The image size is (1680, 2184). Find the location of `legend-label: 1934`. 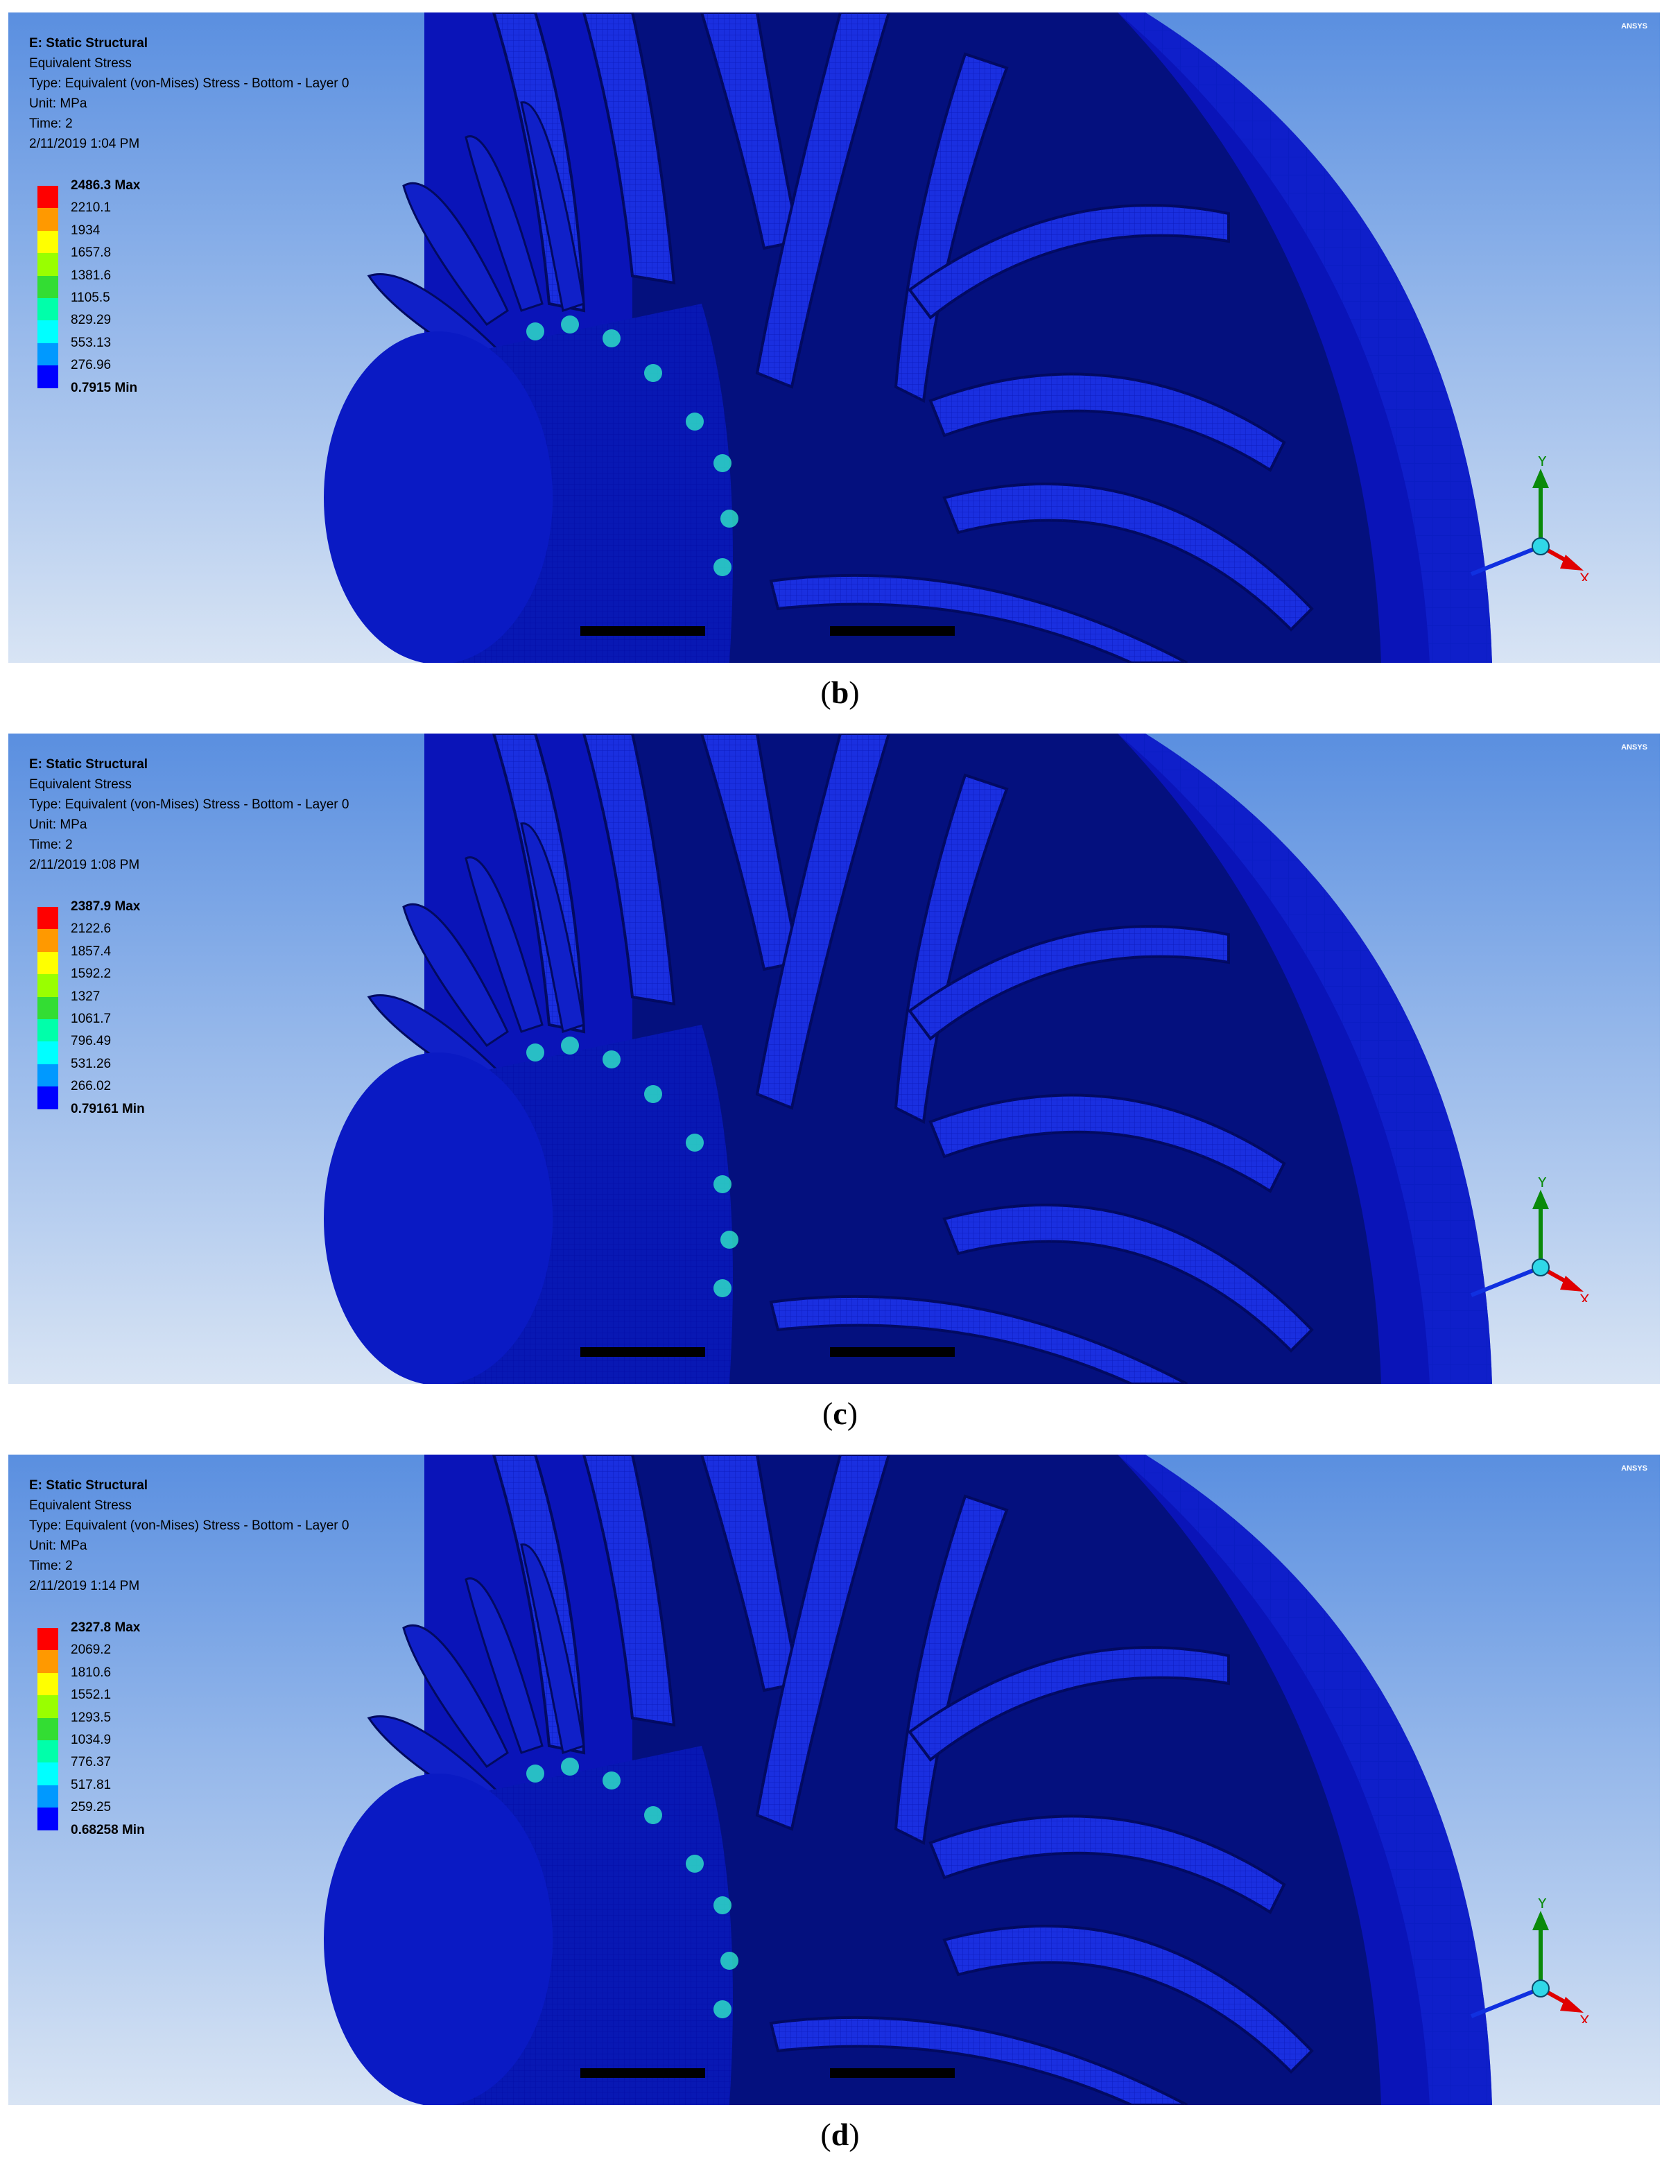

legend-label: 1934 is located at coordinates (86, 231).